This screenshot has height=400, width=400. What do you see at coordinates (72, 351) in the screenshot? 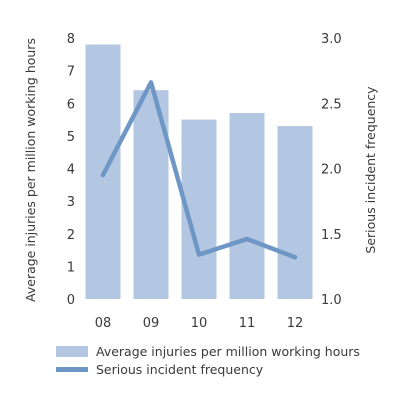
I see `legend-swatch-bar` at bounding box center [72, 351].